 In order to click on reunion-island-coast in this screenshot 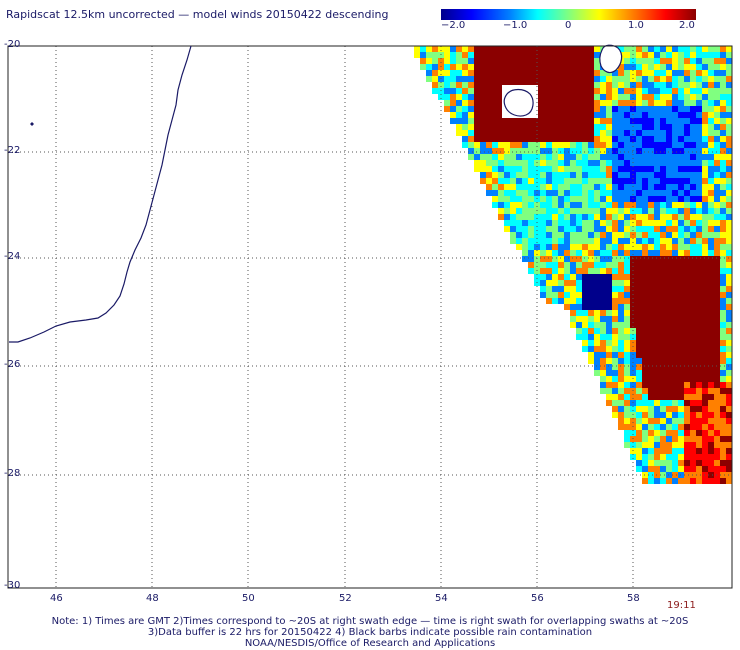, I will do `click(518, 102)`.